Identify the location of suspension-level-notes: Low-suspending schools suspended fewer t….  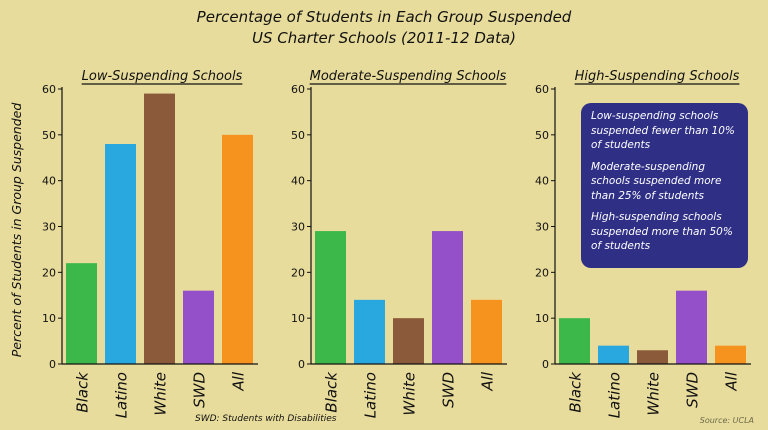
(664, 185).